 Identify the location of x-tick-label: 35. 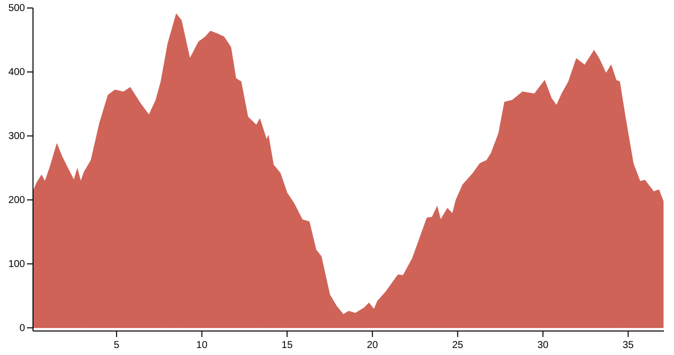
(628, 345).